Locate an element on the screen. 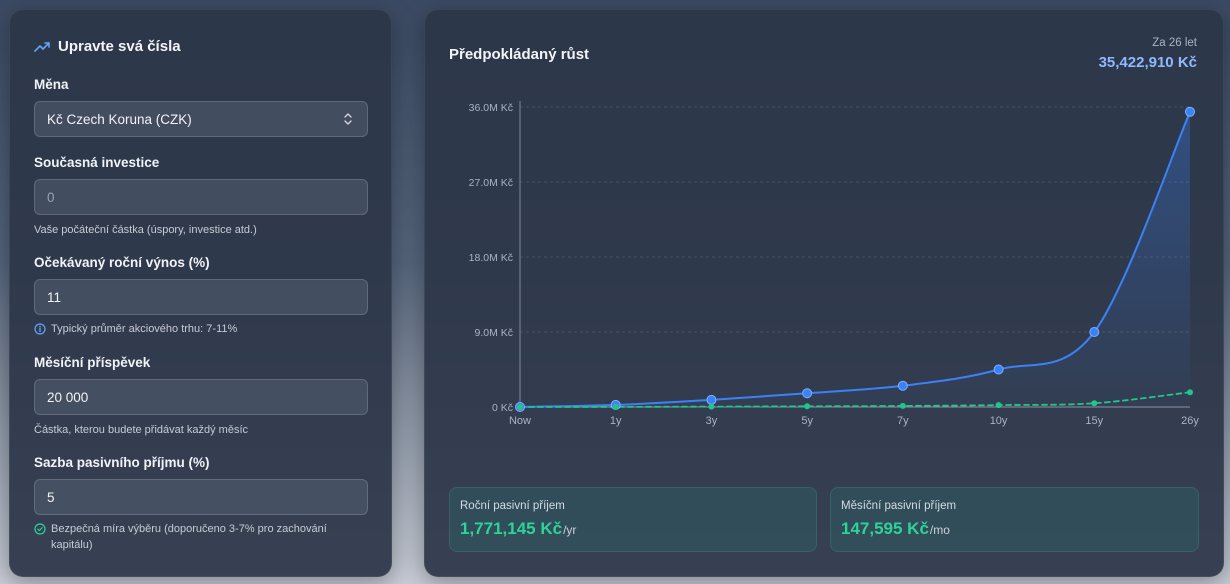 Image resolution: width=1230 pixels, height=584 pixels. x-tick-label: 10y is located at coordinates (999, 421).